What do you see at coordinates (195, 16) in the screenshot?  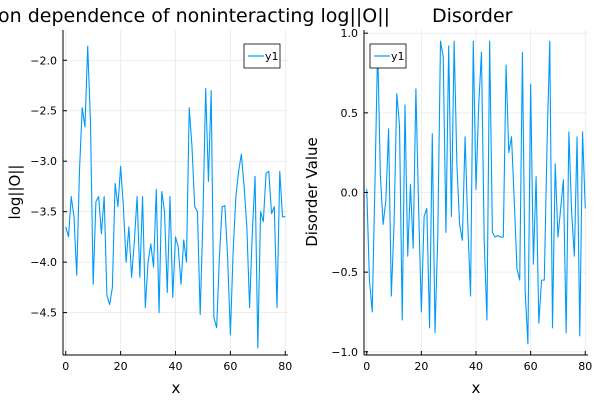 I see `chart-title: on dependence of noninteracting log||O||` at bounding box center [195, 16].